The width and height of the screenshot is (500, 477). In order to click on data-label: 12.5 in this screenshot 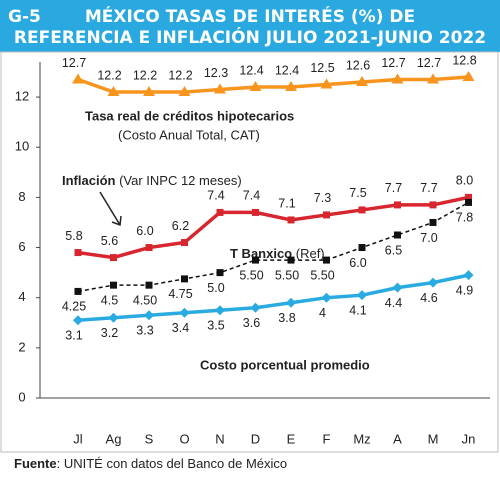, I will do `click(322, 68)`.